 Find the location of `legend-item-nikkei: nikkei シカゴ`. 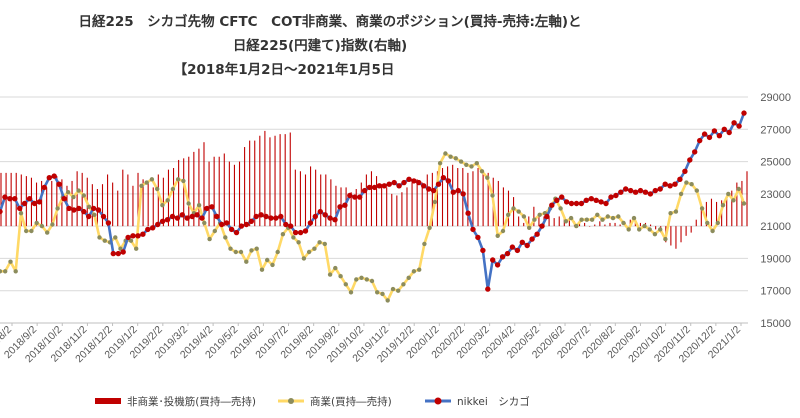

legend-item-nikkei: nikkei シカゴ is located at coordinates (477, 401).